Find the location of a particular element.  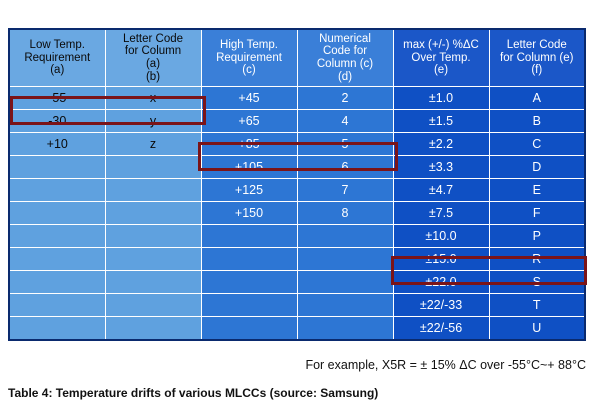

table-row: ±10.0 P is located at coordinates (297, 236).